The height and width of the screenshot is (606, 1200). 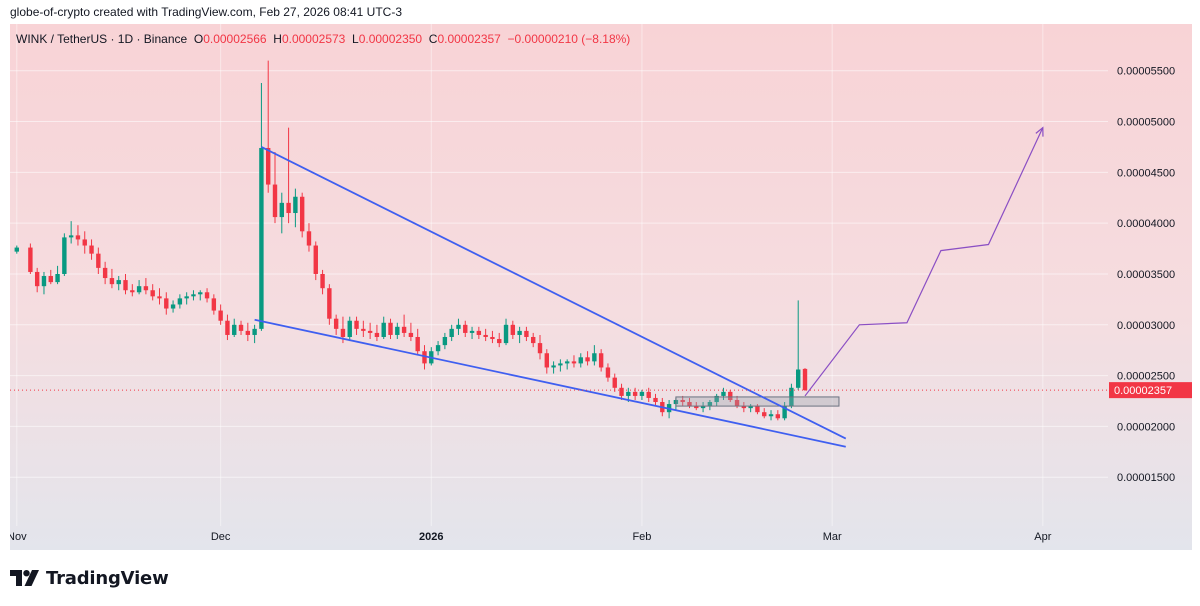 I want to click on time-axis: Nov Dec 2026 Feb Mar Apr, so click(x=531, y=537).